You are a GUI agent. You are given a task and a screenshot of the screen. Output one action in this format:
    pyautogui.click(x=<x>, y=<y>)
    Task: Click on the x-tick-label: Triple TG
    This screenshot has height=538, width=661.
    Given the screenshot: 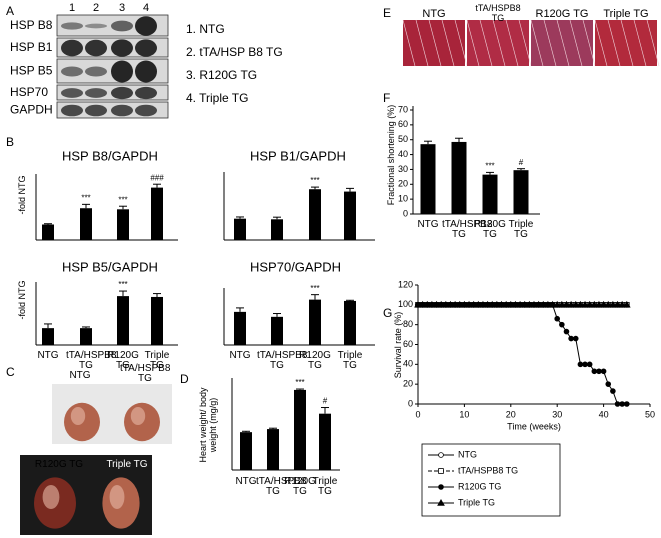 What is the action you would take?
    pyautogui.click(x=325, y=486)
    